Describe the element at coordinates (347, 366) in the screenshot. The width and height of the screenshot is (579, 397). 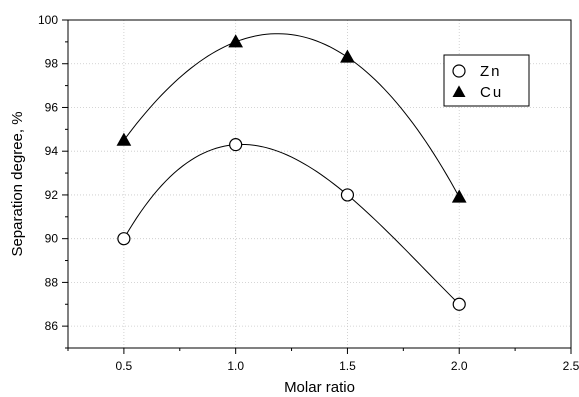
I see `x-tick-label: 1.5` at that location.